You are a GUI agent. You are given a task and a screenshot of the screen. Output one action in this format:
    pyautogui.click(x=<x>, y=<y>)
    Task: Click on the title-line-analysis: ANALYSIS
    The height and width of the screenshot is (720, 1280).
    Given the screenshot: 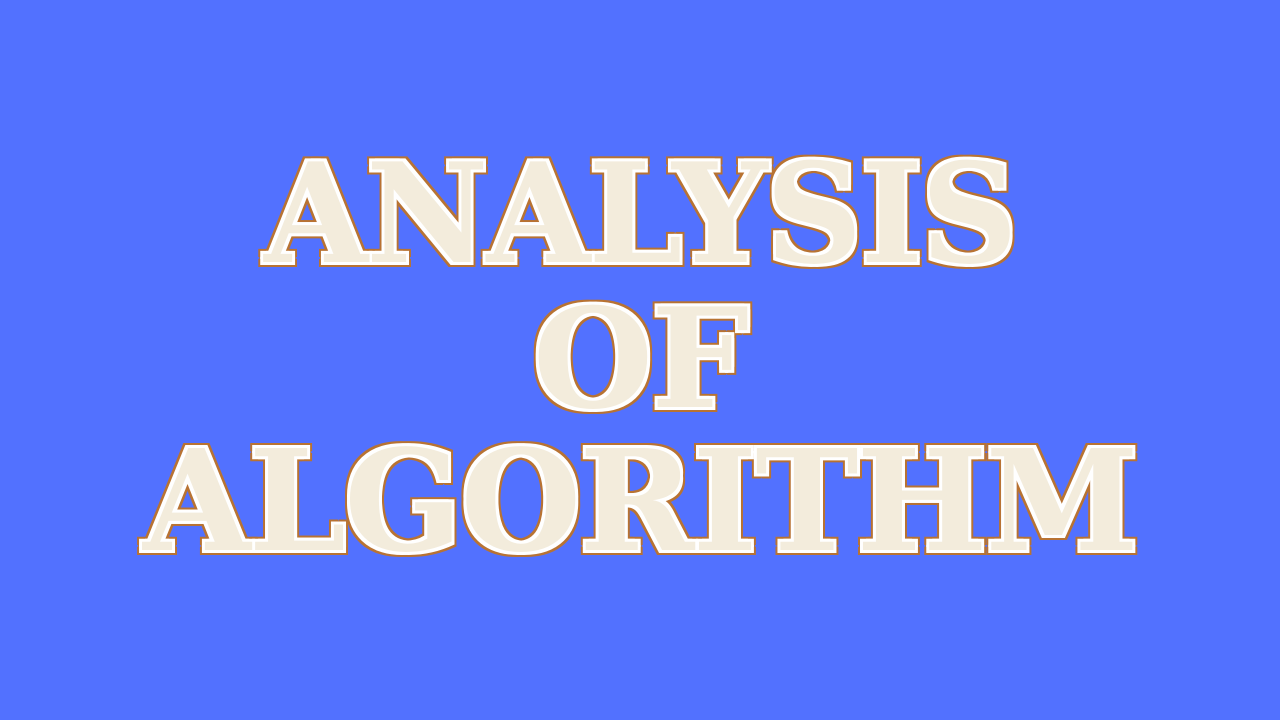 What is the action you would take?
    pyautogui.click(x=641, y=213)
    